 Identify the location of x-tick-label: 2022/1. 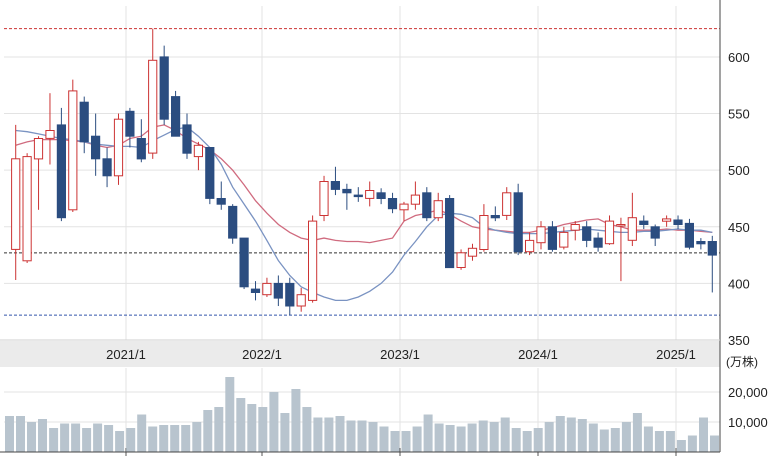
(262, 354).